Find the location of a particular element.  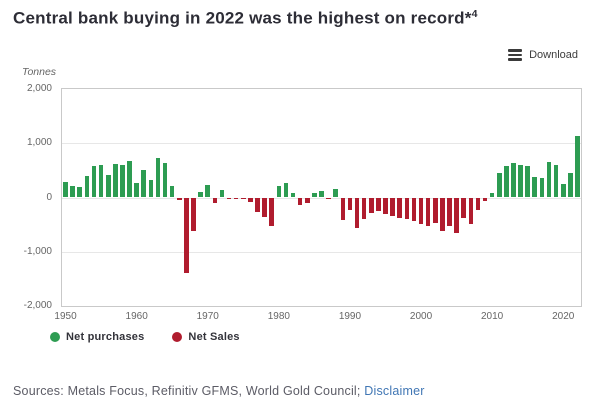

y-tick-label-0: 0 is located at coordinates (49, 197).